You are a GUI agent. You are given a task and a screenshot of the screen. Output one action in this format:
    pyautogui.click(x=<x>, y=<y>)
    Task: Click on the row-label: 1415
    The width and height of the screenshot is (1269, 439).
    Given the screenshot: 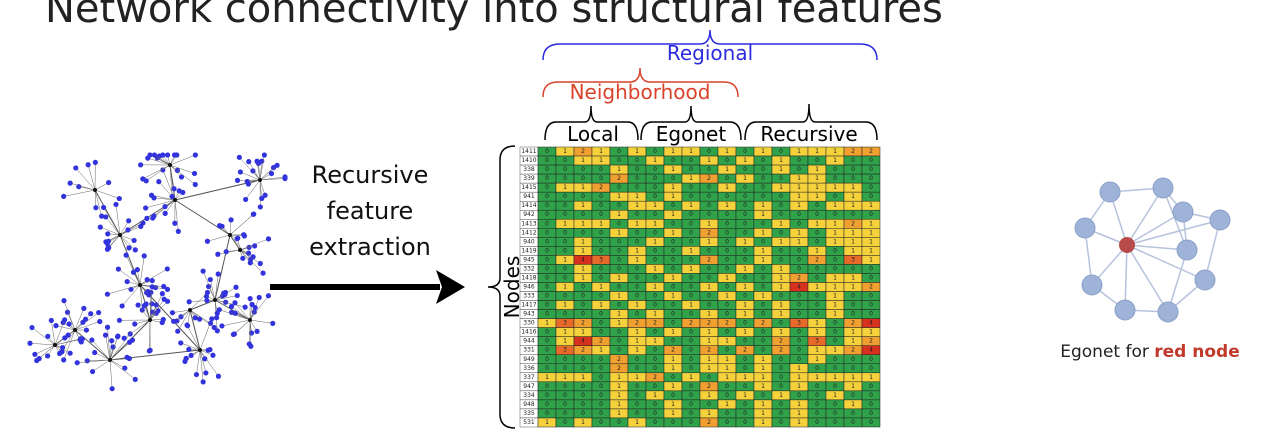 What is the action you would take?
    pyautogui.click(x=528, y=187)
    